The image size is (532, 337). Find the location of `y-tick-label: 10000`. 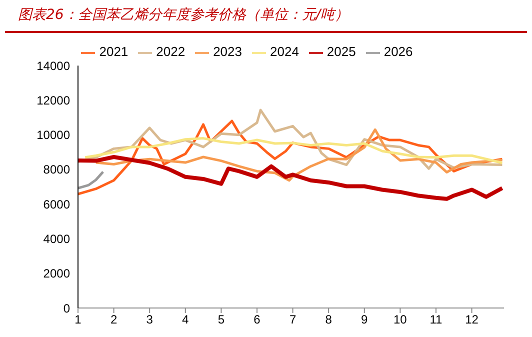

y-tick-label: 10000 is located at coordinates (53, 135).